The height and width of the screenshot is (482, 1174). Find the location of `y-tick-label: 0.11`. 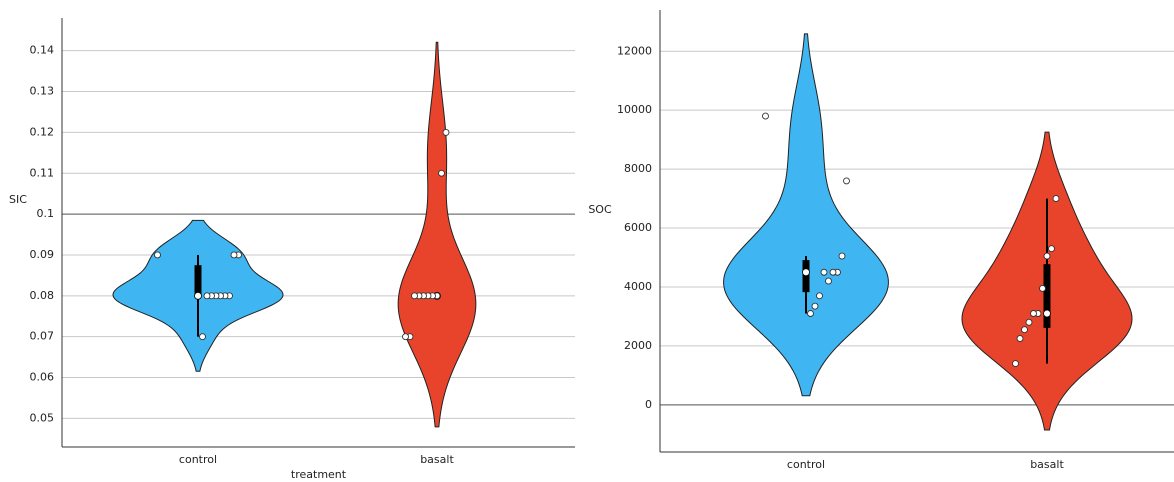

y-tick-label: 0.11 is located at coordinates (42, 172).